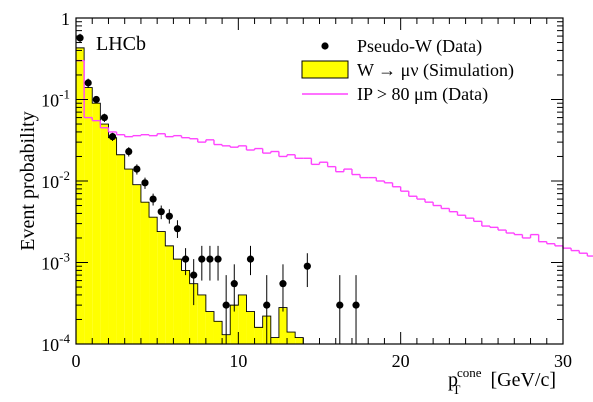 The image size is (593, 402). What do you see at coordinates (325, 46) in the screenshot?
I see `legend-marker-pseudo-w` at bounding box center [325, 46].